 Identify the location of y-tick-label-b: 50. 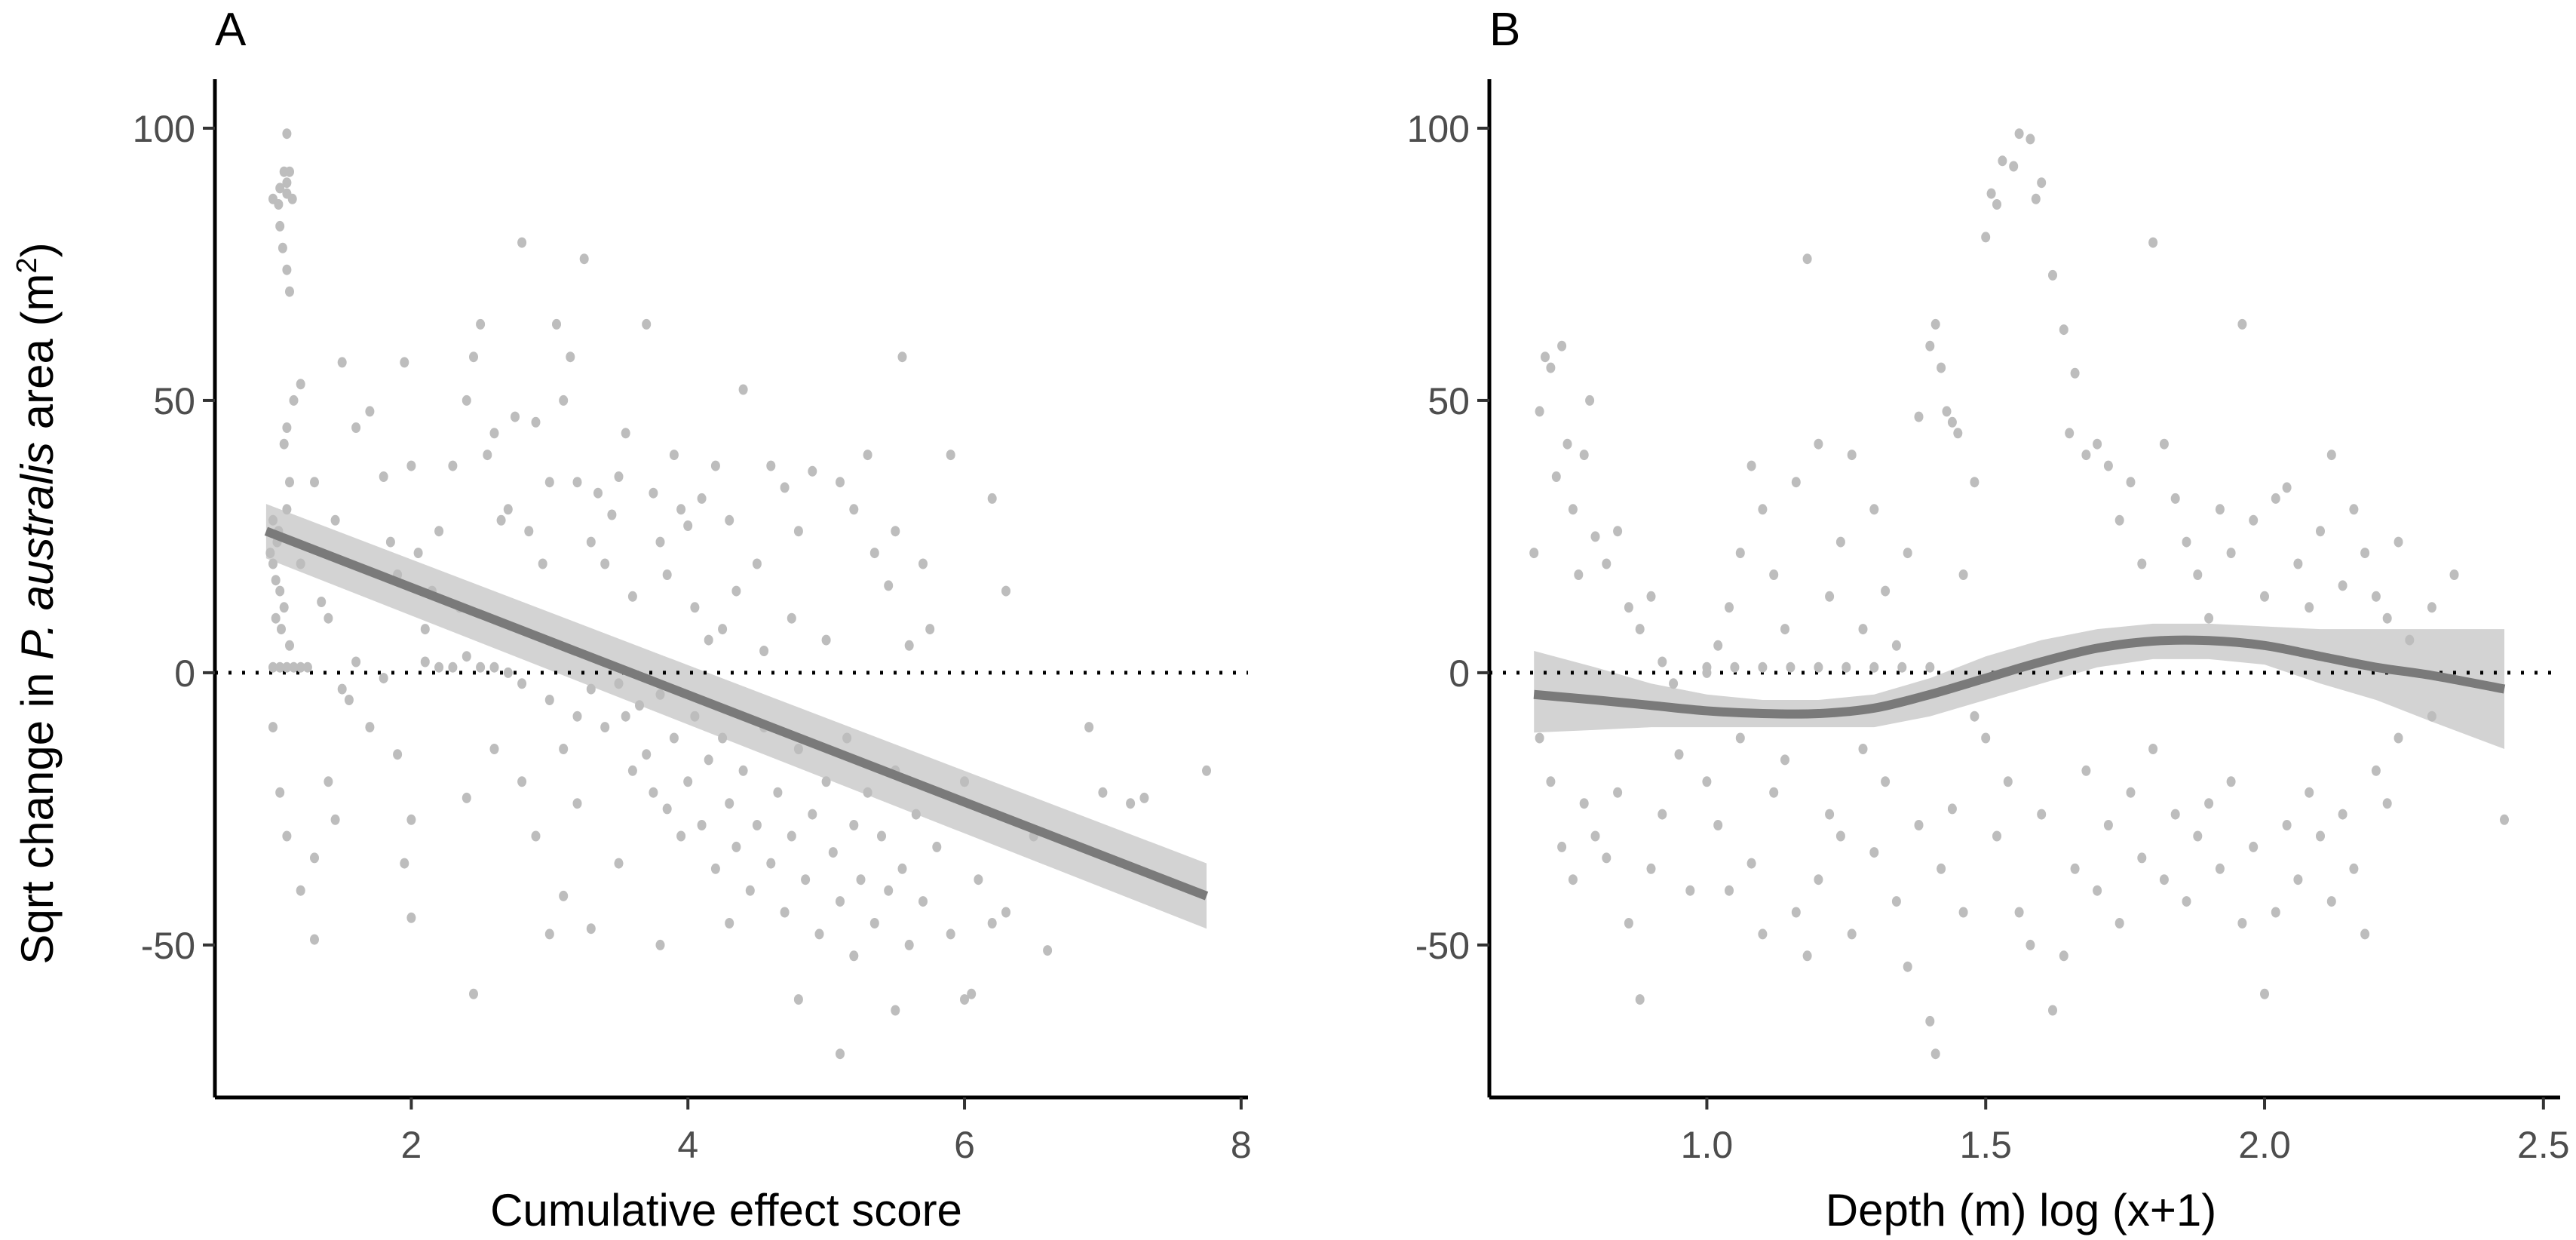
(1449, 401).